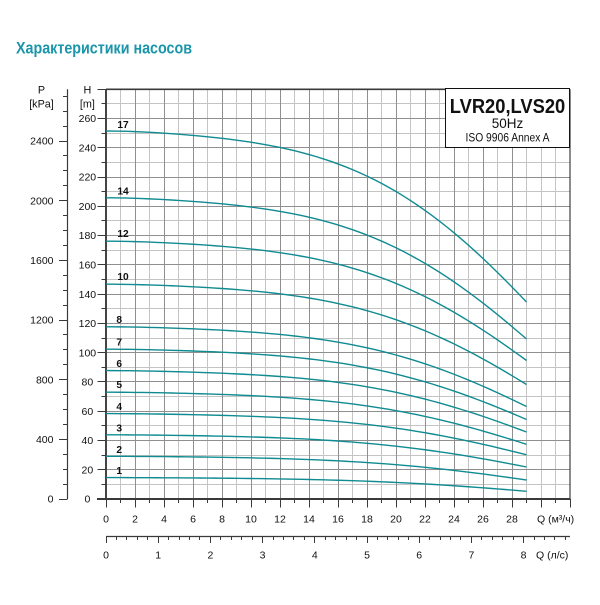 The image size is (600, 605). I want to click on svg-text: 50Hz, so click(508, 123).